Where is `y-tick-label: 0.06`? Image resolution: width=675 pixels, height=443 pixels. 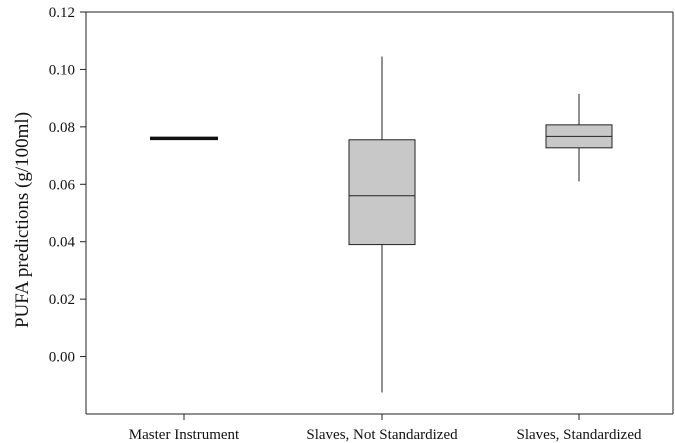 y-tick-label: 0.06 is located at coordinates (62, 185).